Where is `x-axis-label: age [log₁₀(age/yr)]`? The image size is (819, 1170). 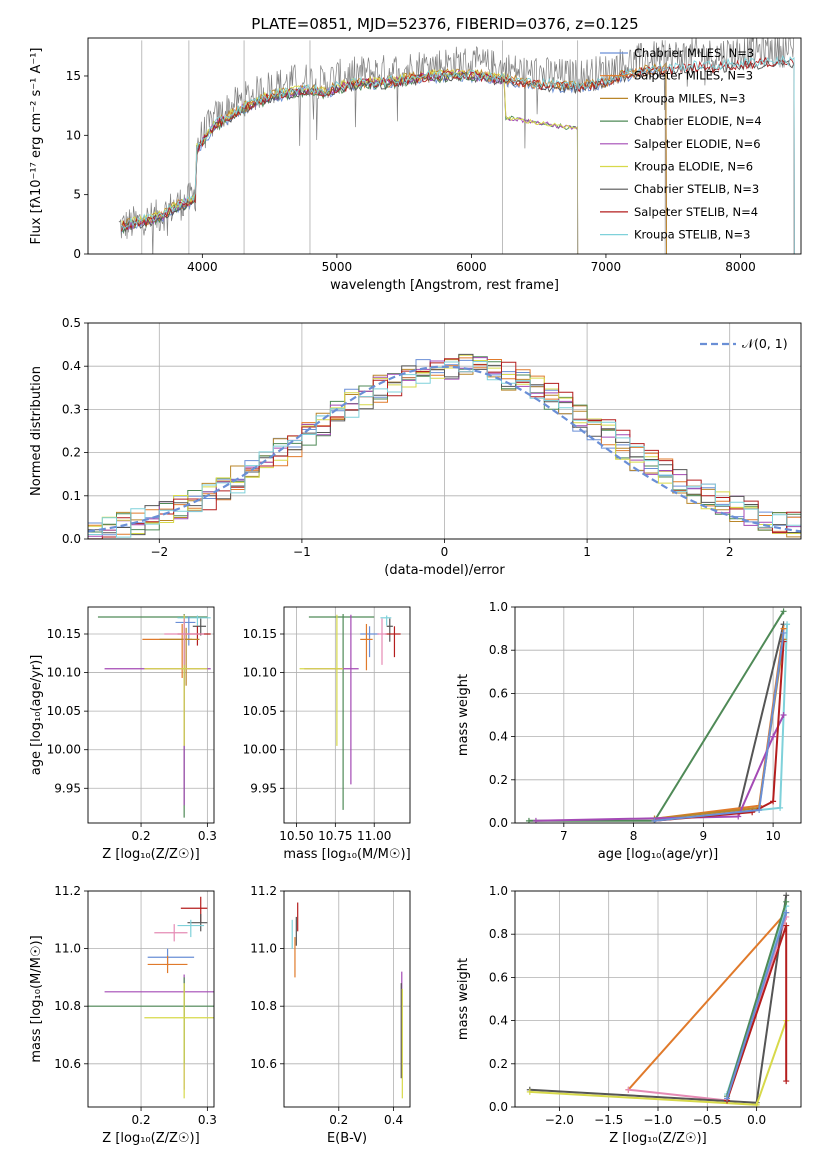 x-axis-label: age [log₁₀(age/yr)] is located at coordinates (658, 854).